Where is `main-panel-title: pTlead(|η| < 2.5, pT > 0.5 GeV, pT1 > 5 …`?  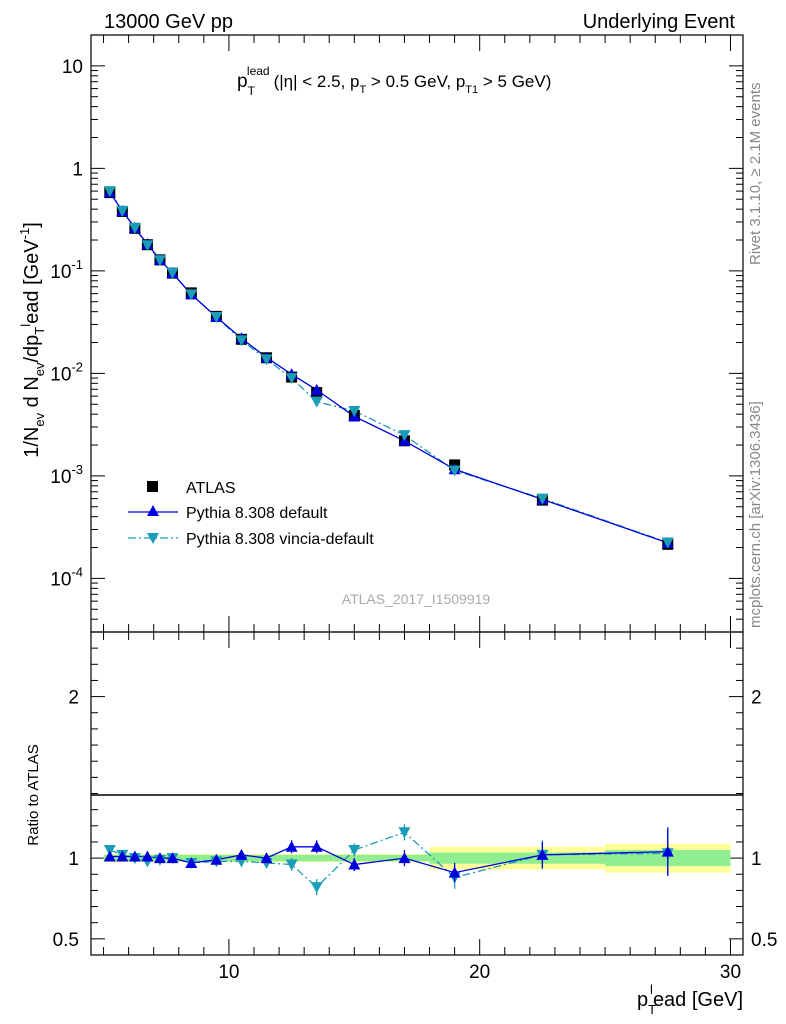
main-panel-title: pTlead(|η| < 2.5, pT > 0.5 GeV, pT1 > 5 … is located at coordinates (394, 81).